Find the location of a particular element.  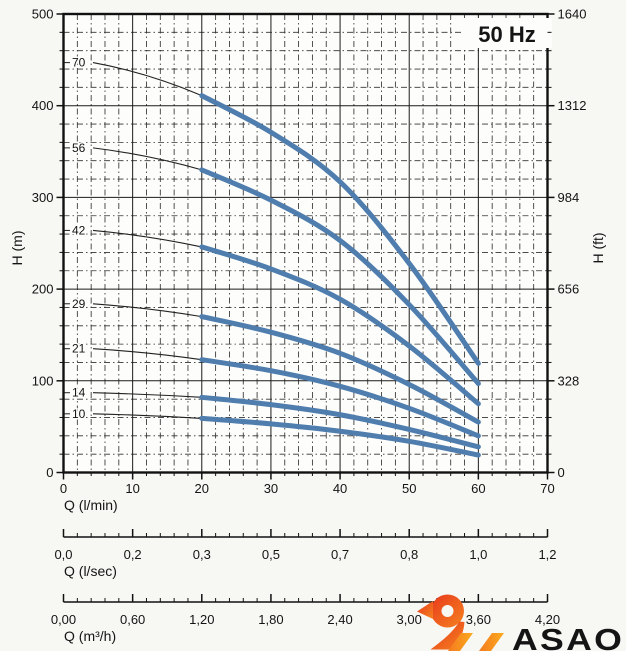

x-axis-m3h-tick-label: 0,00 is located at coordinates (63, 619).